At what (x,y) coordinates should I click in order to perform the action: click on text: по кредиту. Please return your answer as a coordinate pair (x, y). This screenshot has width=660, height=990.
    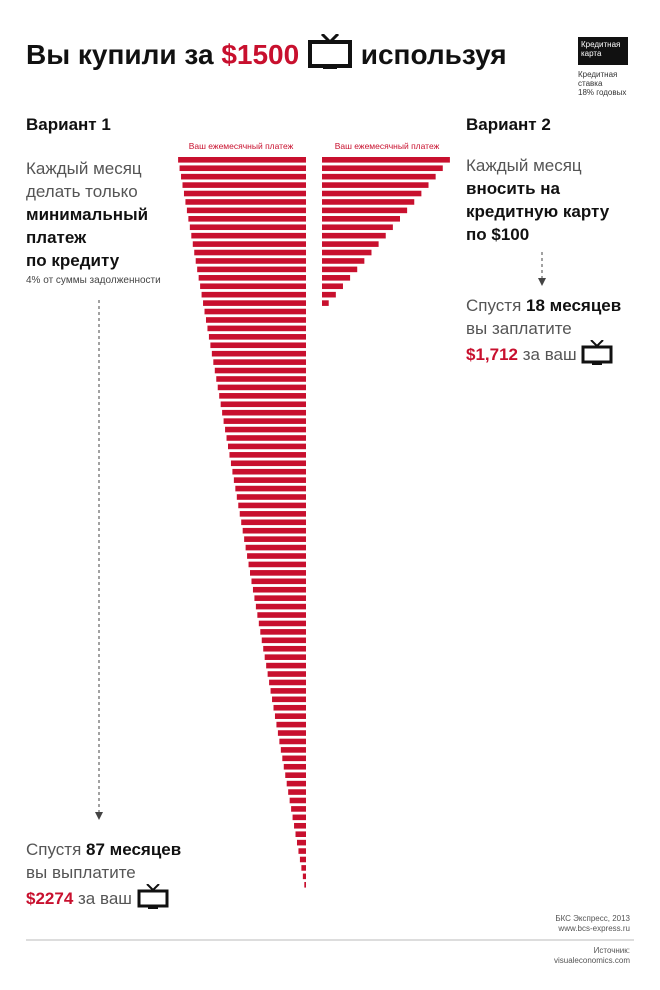
    Looking at the image, I should click on (73, 260).